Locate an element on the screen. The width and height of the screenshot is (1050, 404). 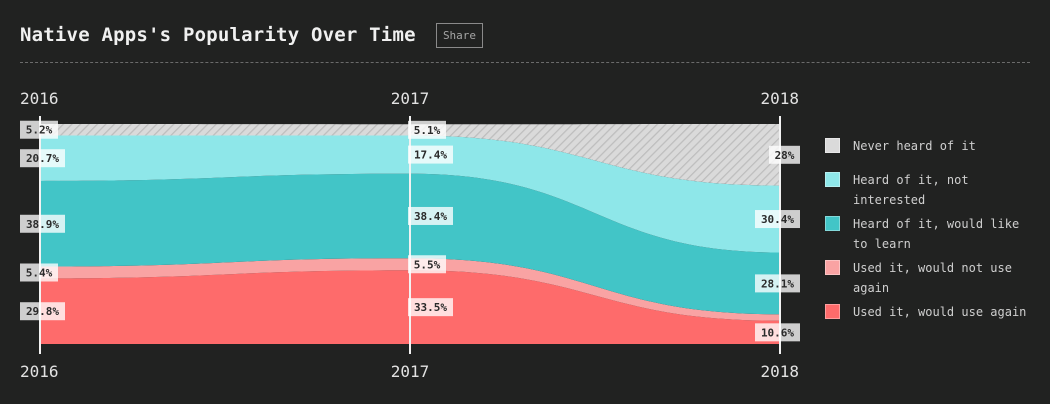
value-label-text: 5.1% is located at coordinates (427, 130).